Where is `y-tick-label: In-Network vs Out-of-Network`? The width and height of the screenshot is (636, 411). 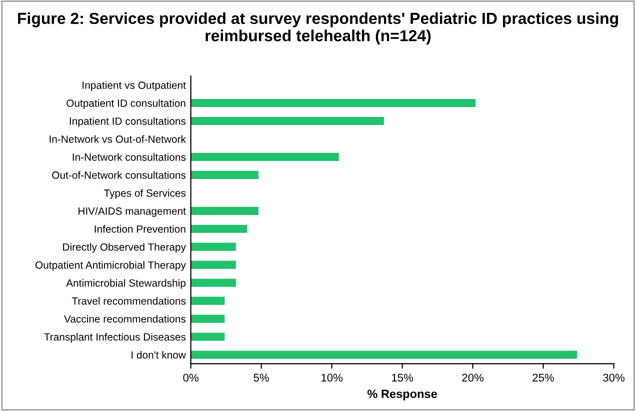 y-tick-label: In-Network vs Out-of-Network is located at coordinates (118, 139).